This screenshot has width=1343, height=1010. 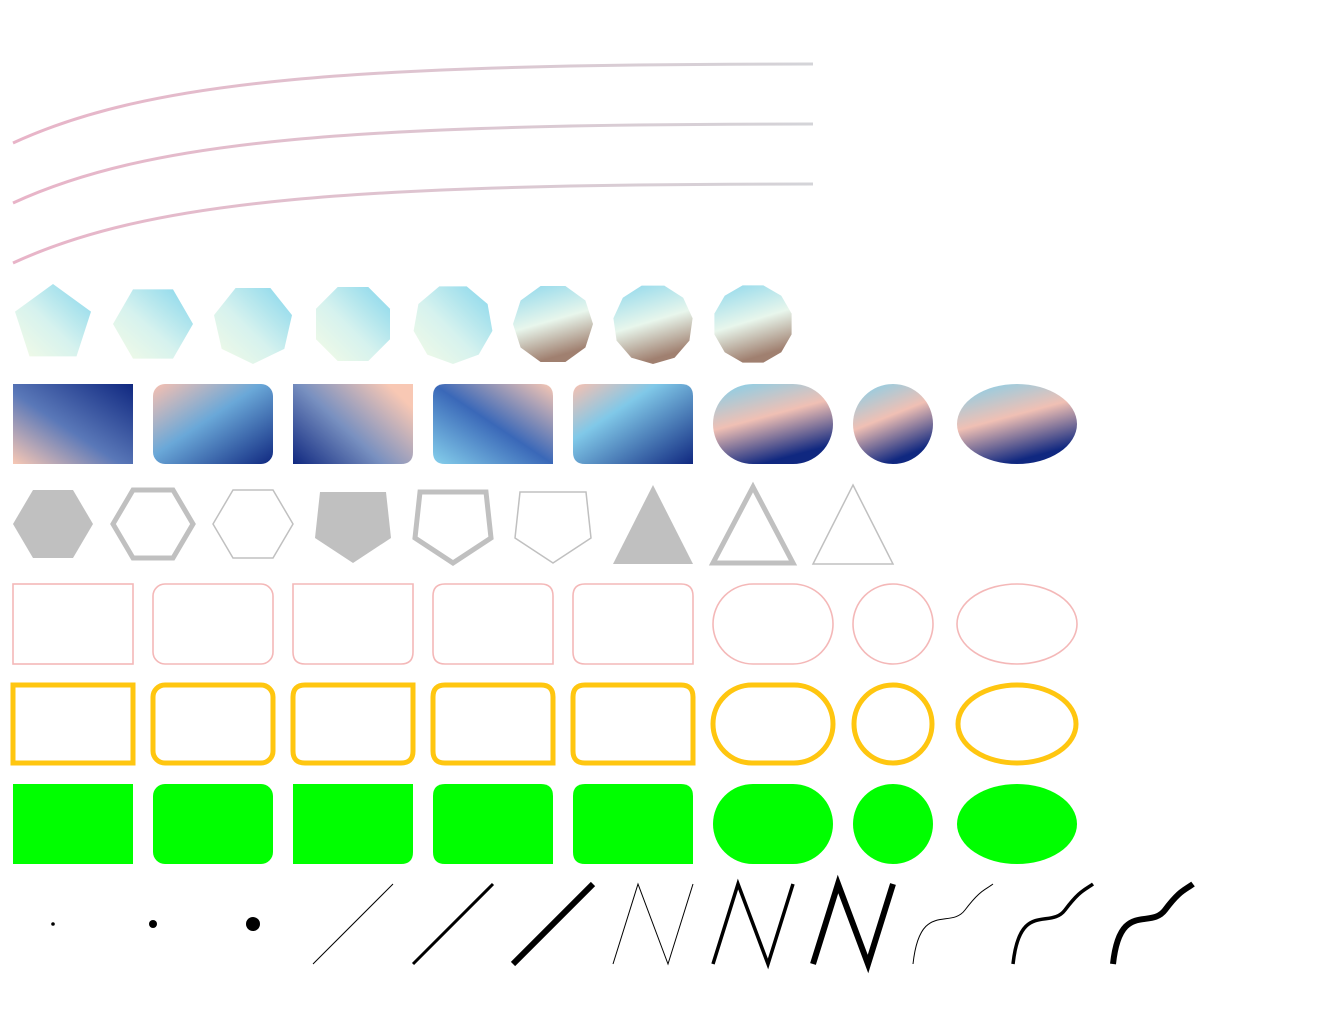 I want to click on hexagon-thick-outline, so click(x=153, y=524).